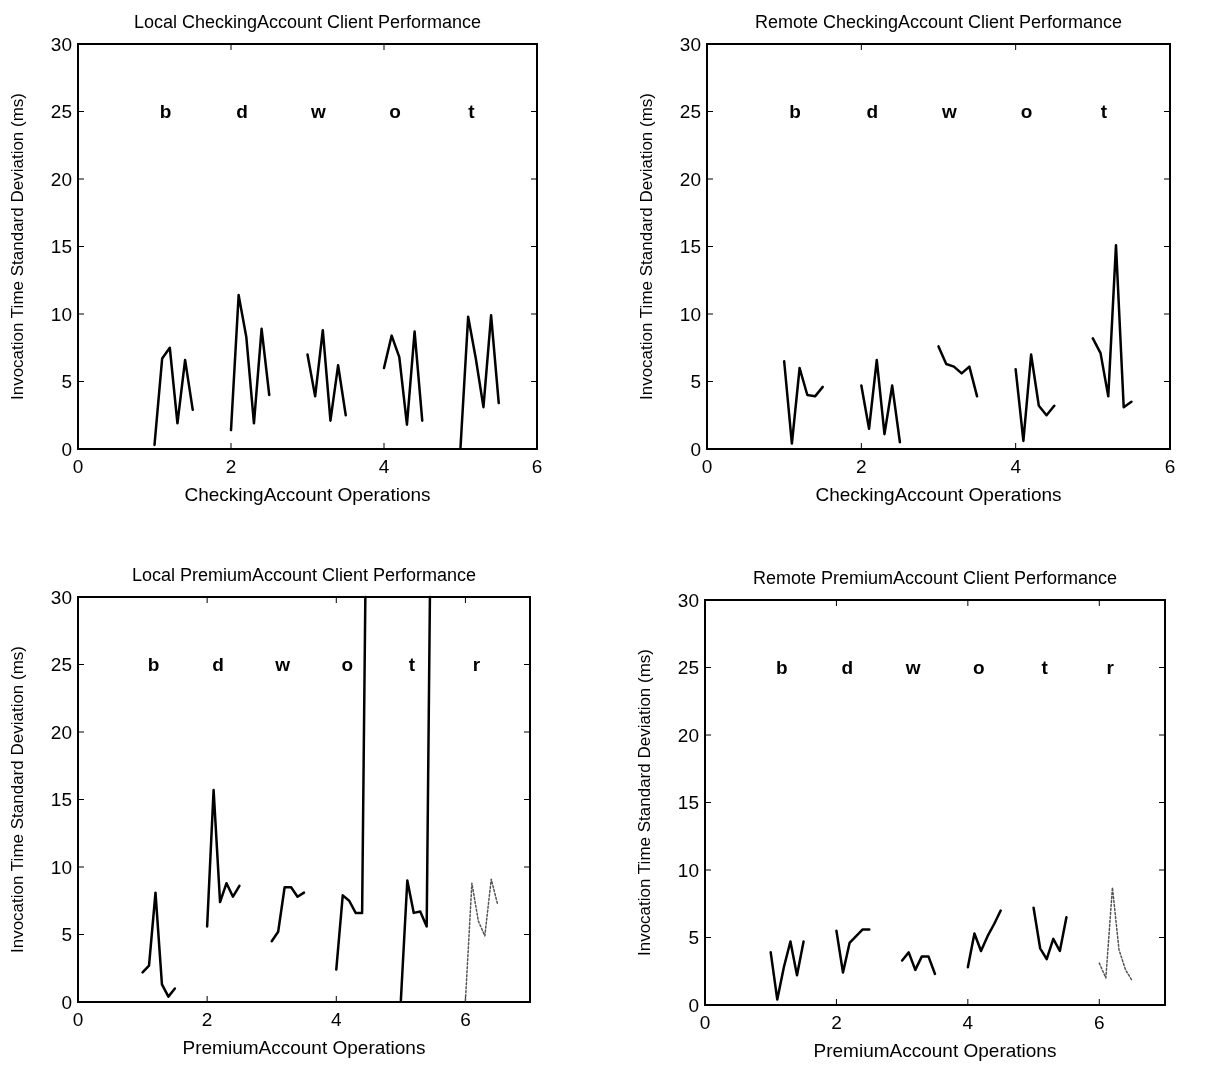 The width and height of the screenshot is (1205, 1072). Describe the element at coordinates (304, 575) in the screenshot. I see `chart-title: Local PremiumAccount Client Performance` at that location.